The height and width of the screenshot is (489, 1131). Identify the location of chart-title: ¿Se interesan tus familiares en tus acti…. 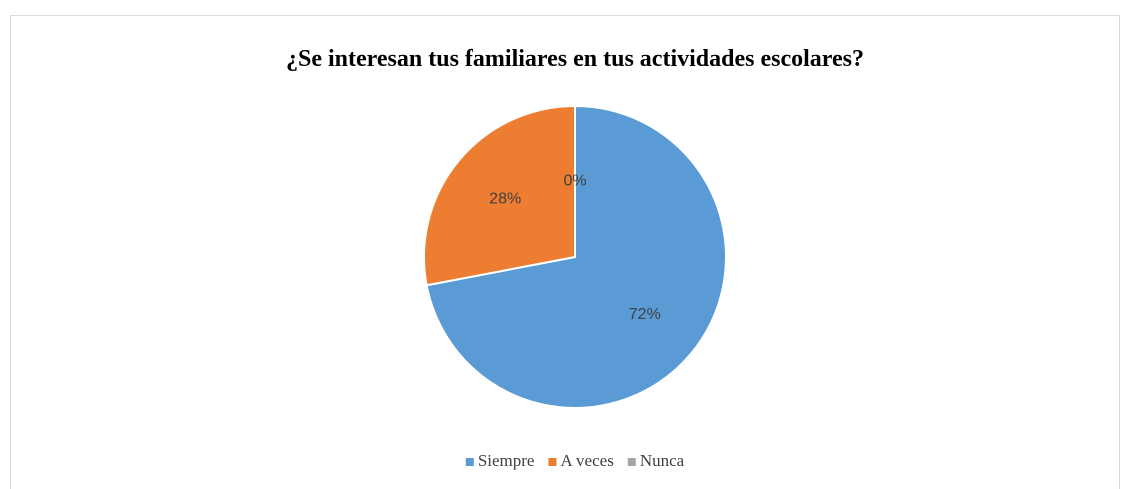
(575, 59).